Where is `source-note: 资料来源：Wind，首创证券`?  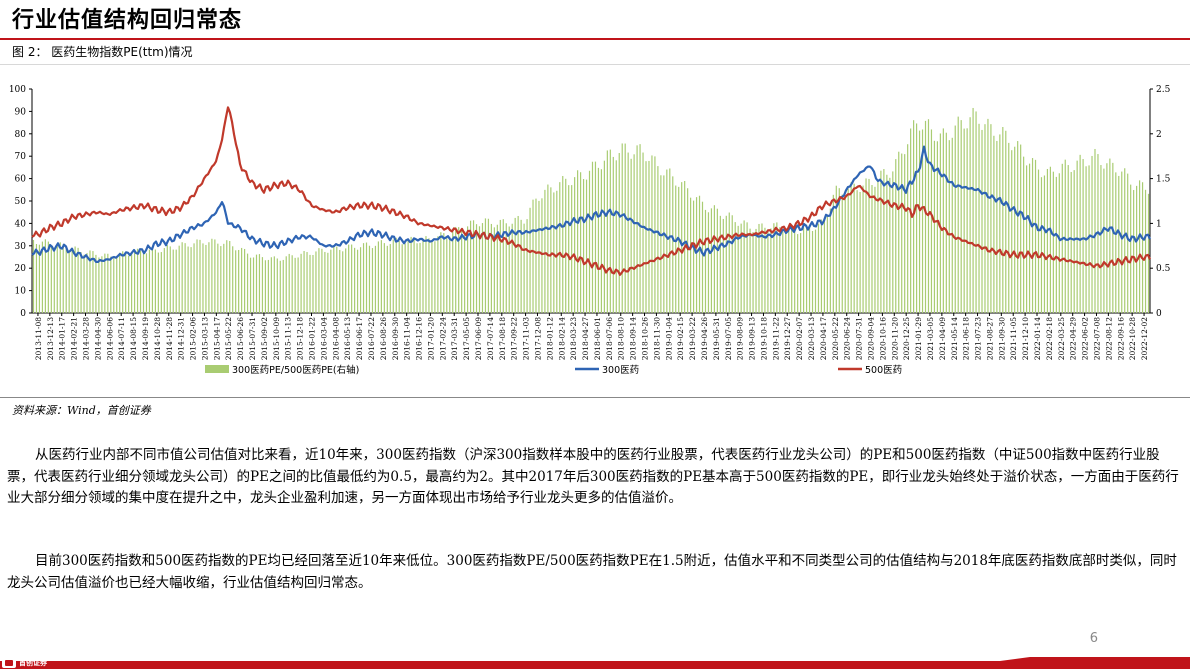 source-note: 资料来源：Wind，首创证券 is located at coordinates (81, 410).